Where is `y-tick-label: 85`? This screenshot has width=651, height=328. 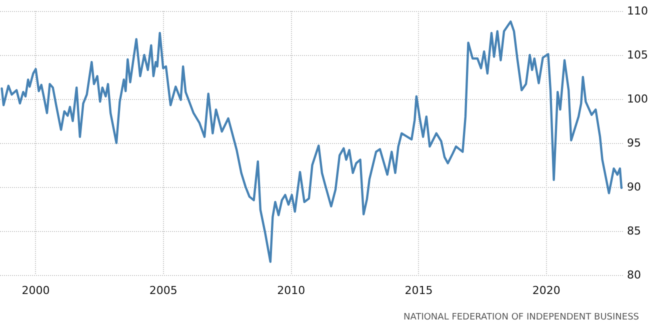 y-tick-label: 85 is located at coordinates (634, 231).